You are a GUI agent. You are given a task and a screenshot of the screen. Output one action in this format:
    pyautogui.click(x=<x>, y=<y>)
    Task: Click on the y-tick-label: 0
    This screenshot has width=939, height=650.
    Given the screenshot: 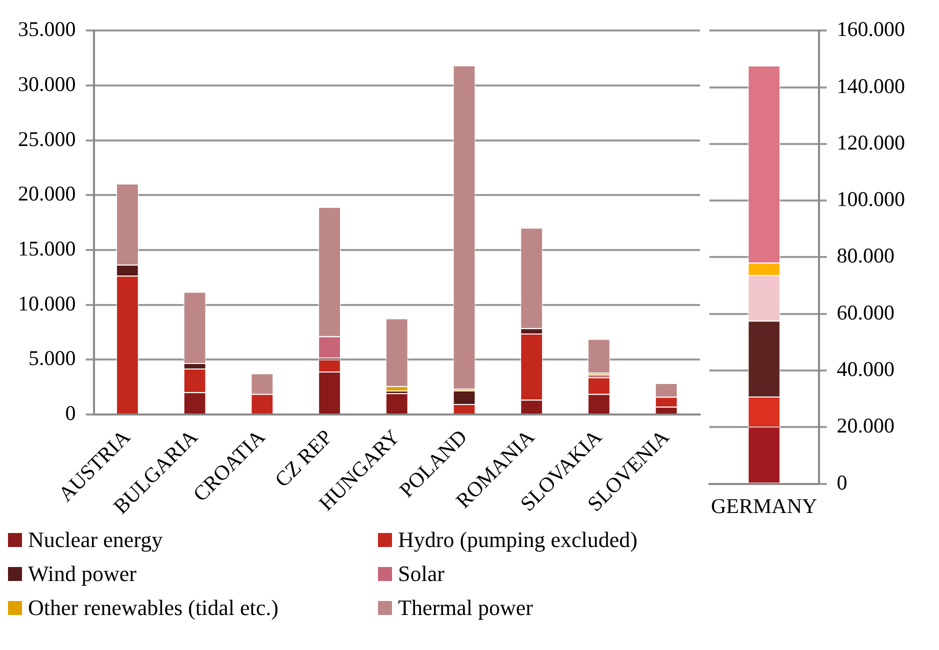 What is the action you would take?
    pyautogui.click(x=70, y=412)
    